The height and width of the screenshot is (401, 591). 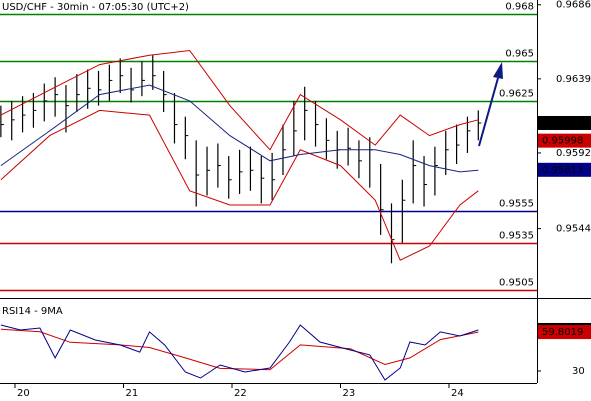 What do you see at coordinates (240, 393) in the screenshot?
I see `x-tick-label: 22` at bounding box center [240, 393].